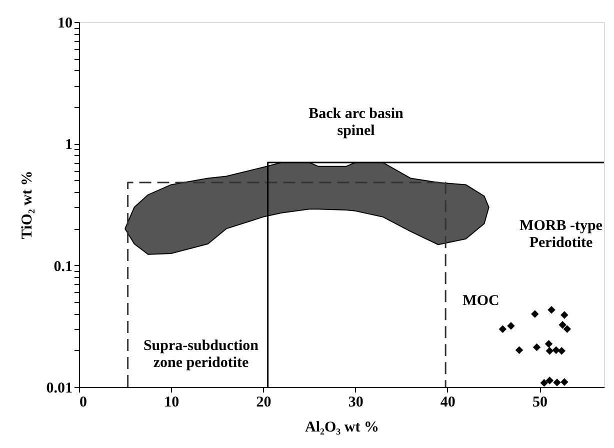  What do you see at coordinates (68, 145) in the screenshot?
I see `y-tick-label: 1` at bounding box center [68, 145].